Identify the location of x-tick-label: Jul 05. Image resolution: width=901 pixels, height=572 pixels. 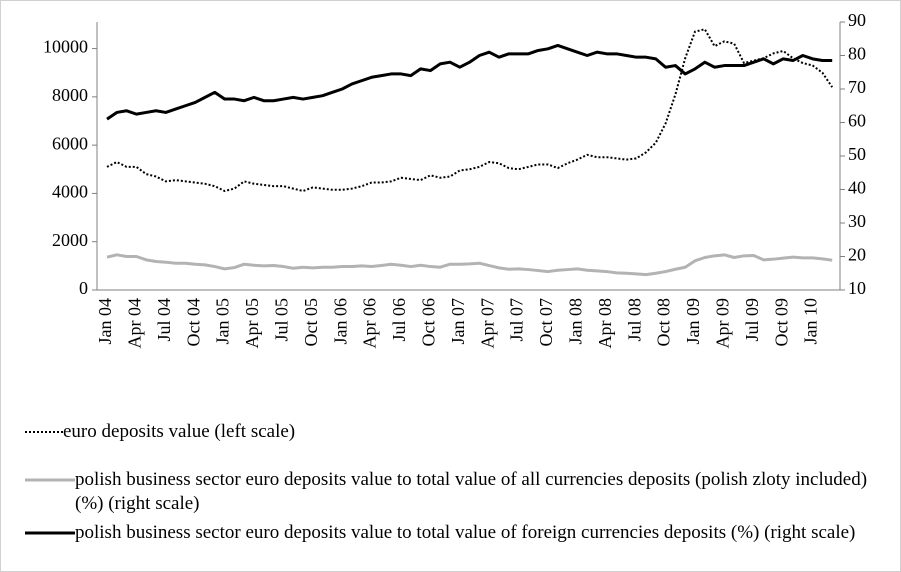
(282, 320).